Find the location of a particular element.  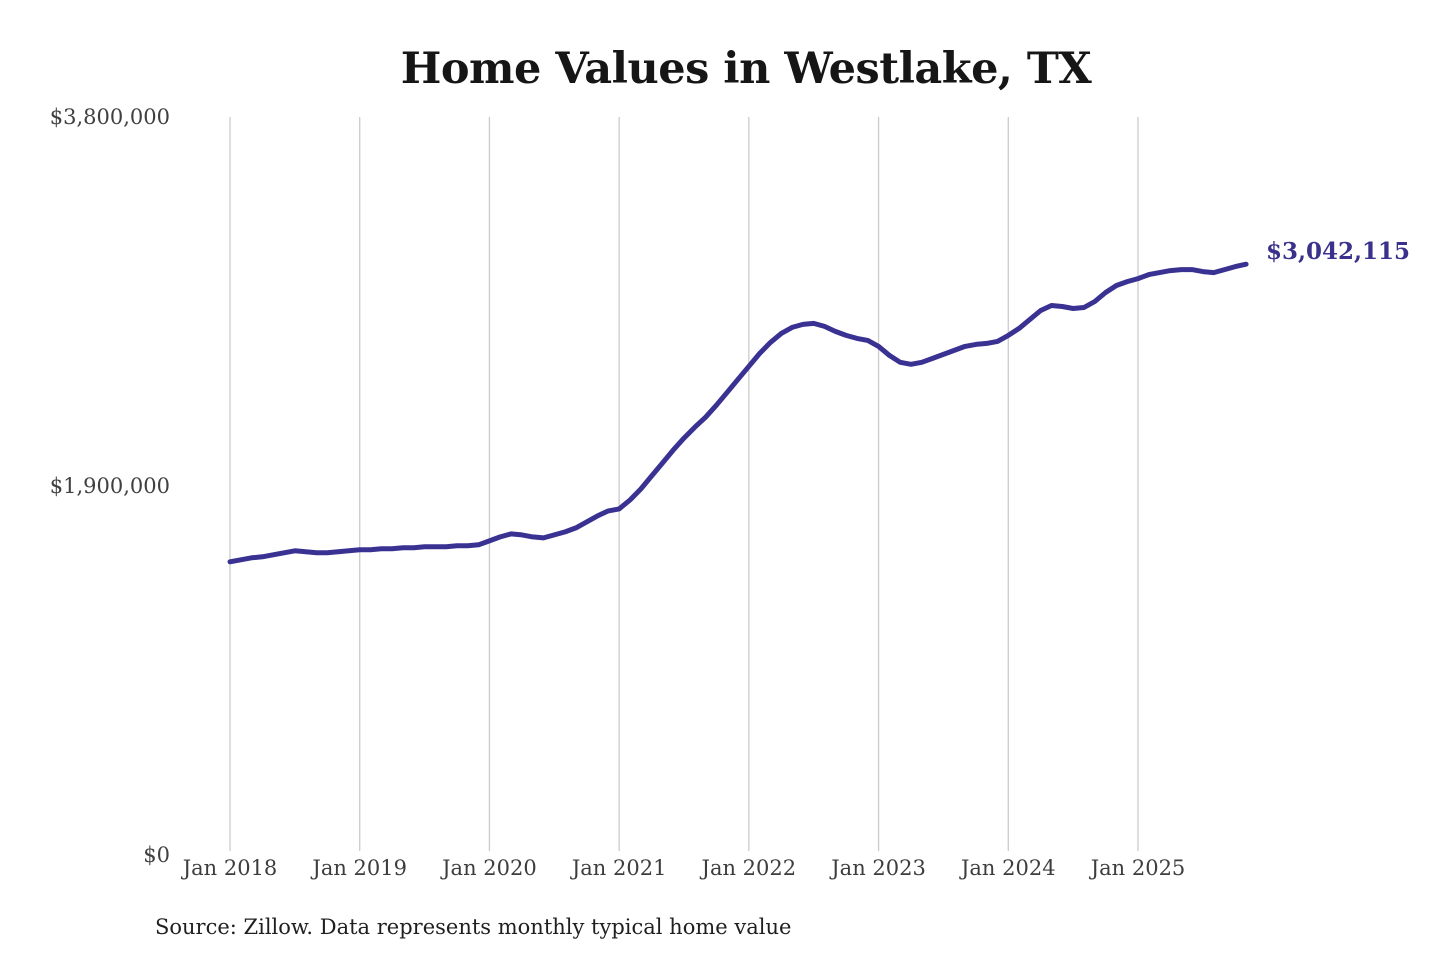

x-tick-label: Jan 2022 is located at coordinates (749, 868).